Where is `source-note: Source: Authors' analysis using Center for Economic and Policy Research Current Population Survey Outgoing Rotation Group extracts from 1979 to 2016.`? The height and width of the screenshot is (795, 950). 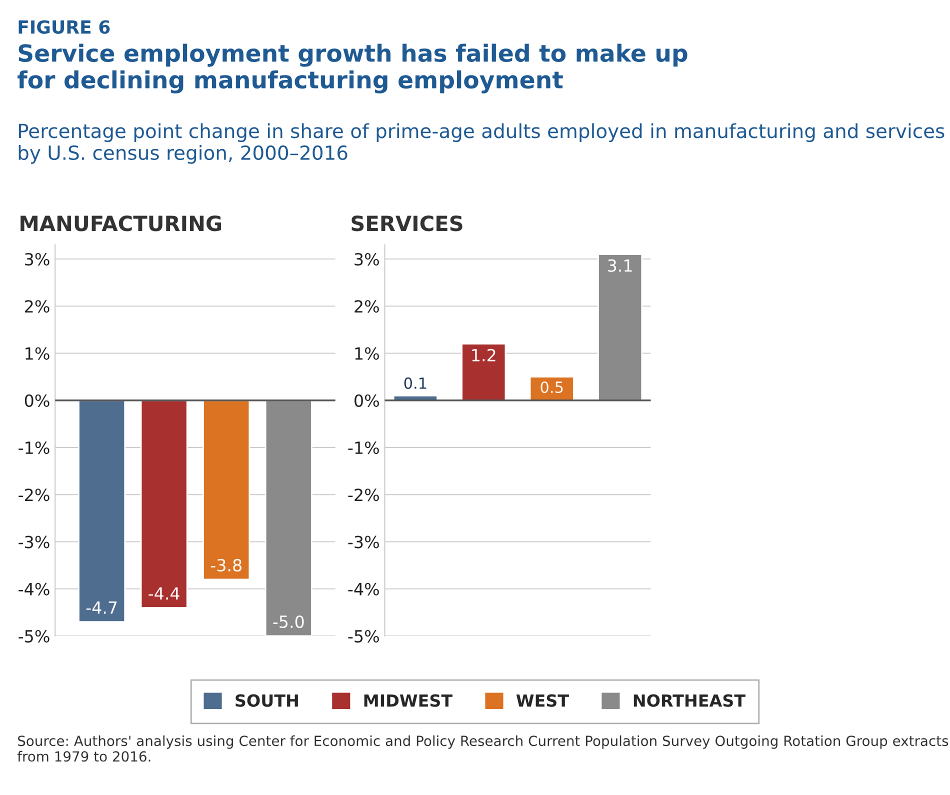 source-note: Source: Authors' analysis using Center for Economic and Policy Research Current Population Survey Outgoing Rotation Group extracts from 1979 to 2016. is located at coordinates (482, 748).